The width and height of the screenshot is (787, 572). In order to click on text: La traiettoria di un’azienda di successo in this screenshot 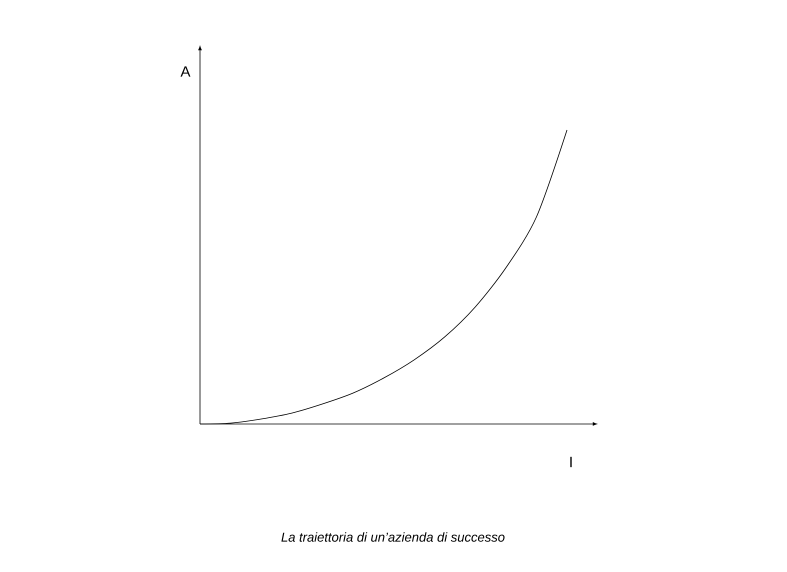, I will do `click(393, 537)`.